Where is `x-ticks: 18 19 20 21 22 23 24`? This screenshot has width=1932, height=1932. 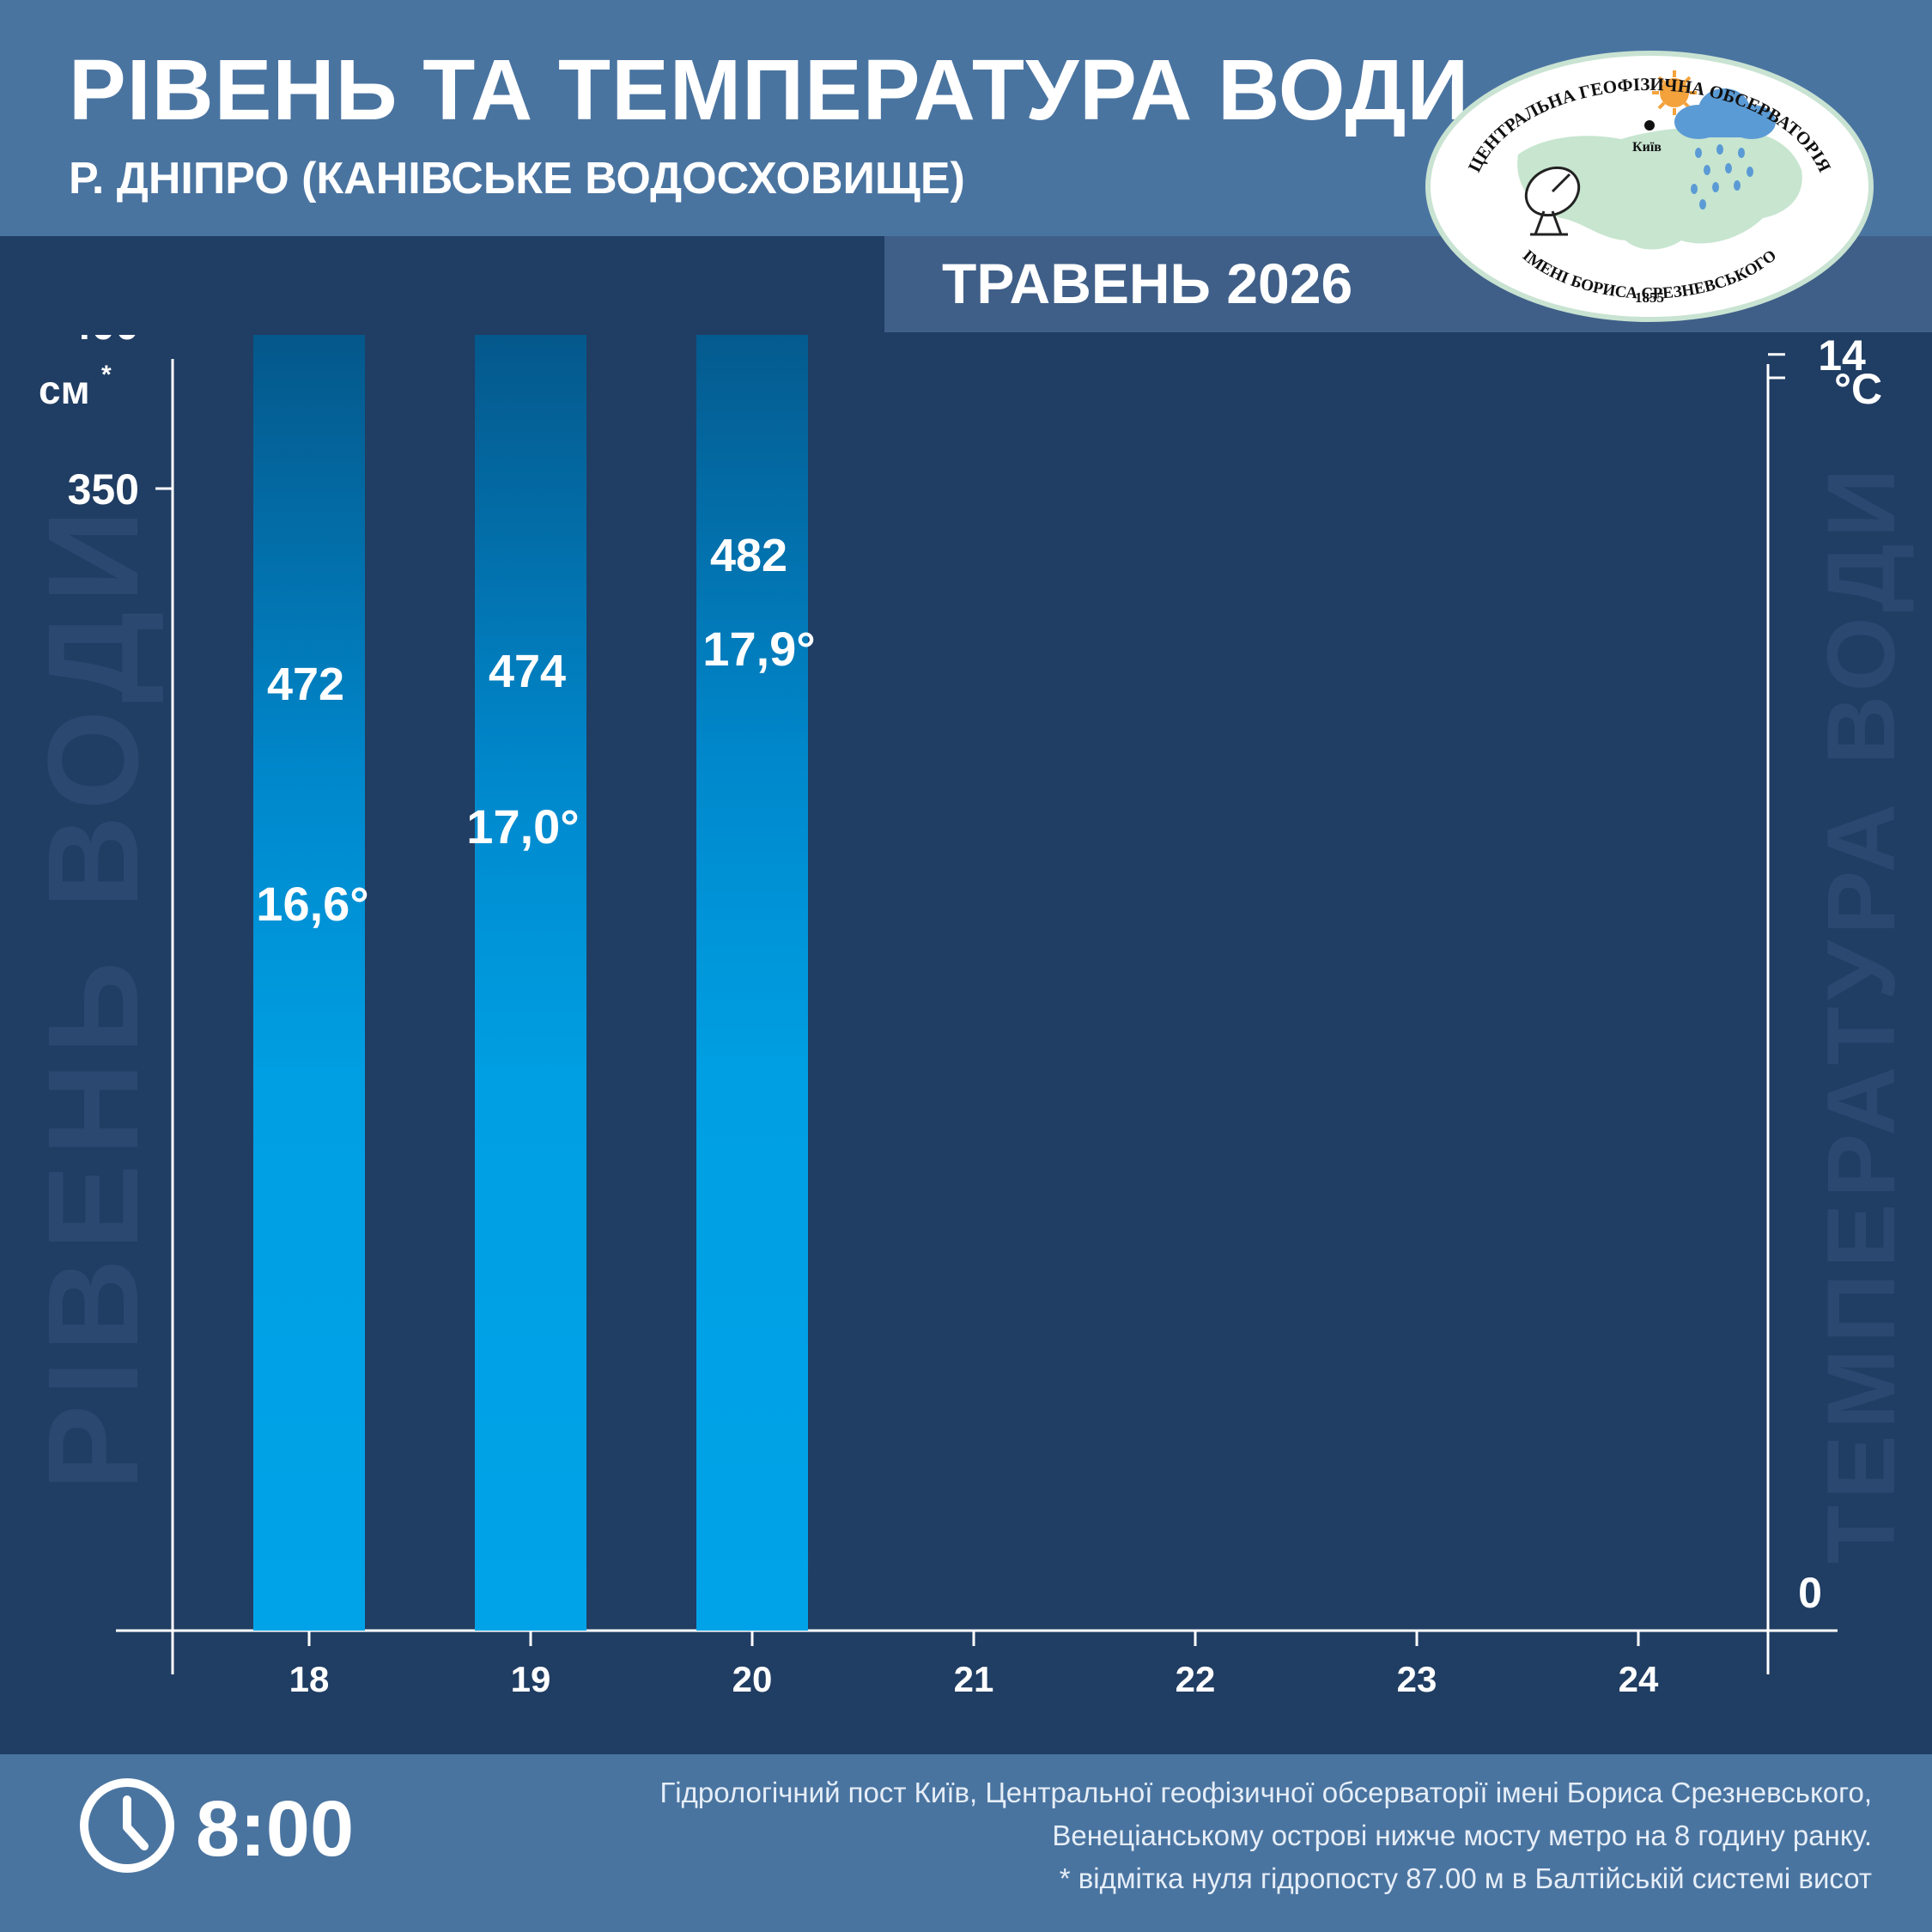
x-ticks: 18 19 20 21 22 23 24 is located at coordinates (974, 1665).